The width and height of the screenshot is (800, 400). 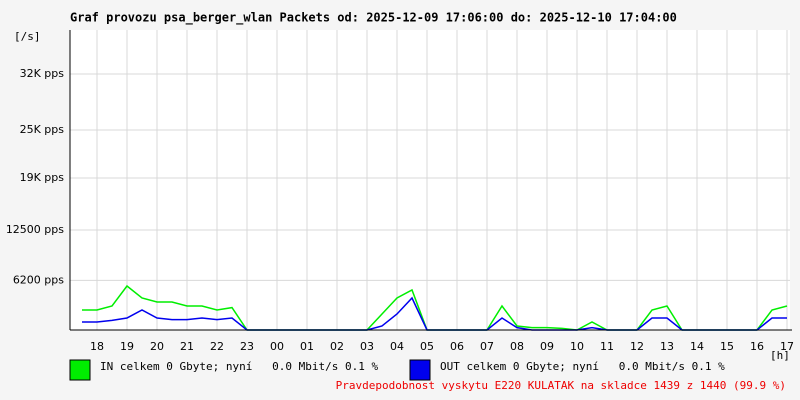 What do you see at coordinates (487, 346) in the screenshot?
I see `x-tick-label: 07` at bounding box center [487, 346].